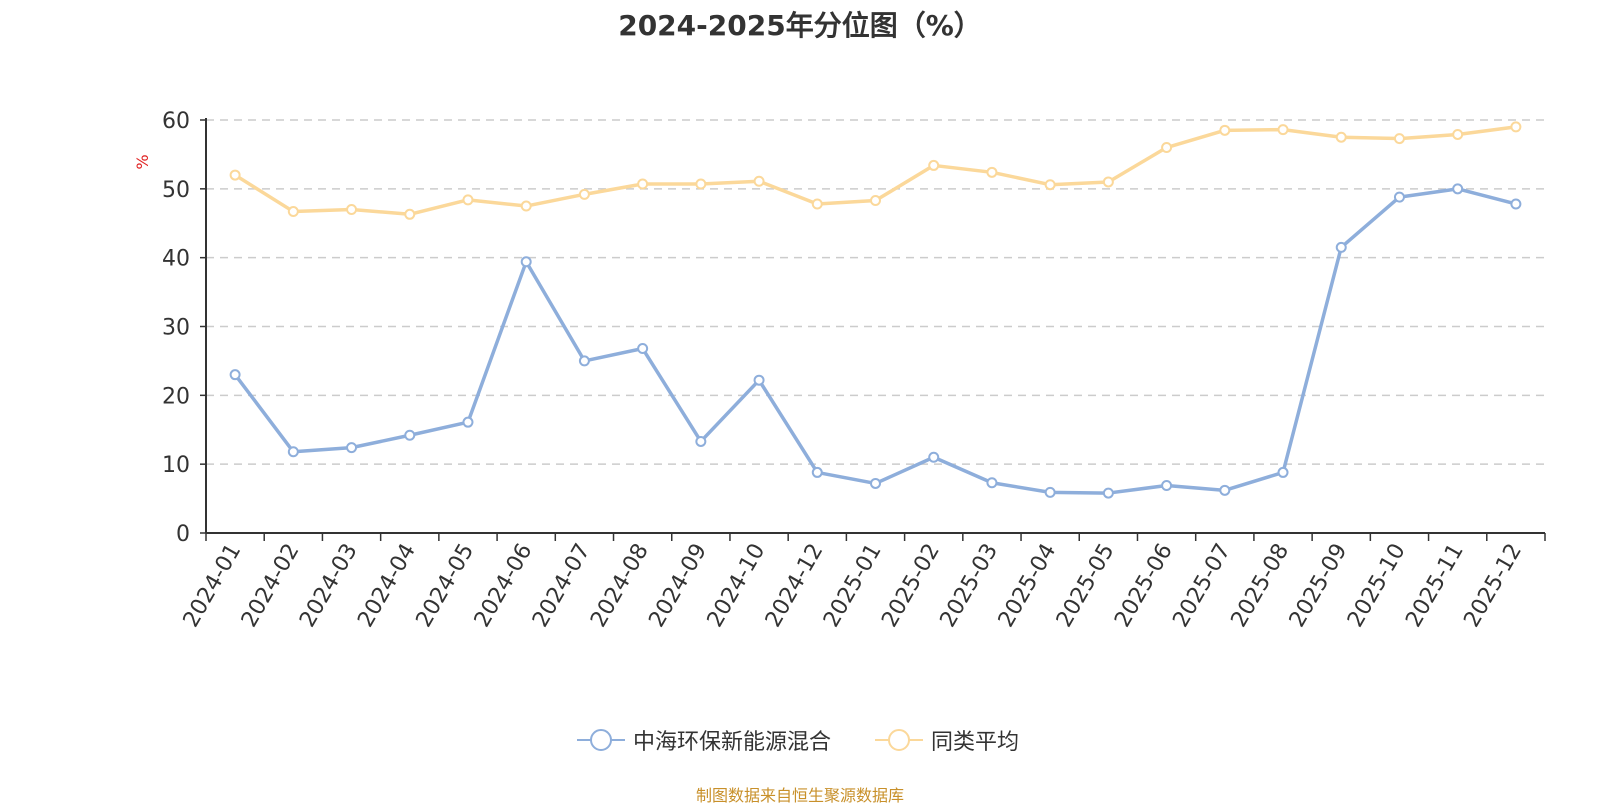 This screenshot has height=806, width=1600. I want to click on legend-item-peer-average: 同类平均, so click(947, 740).